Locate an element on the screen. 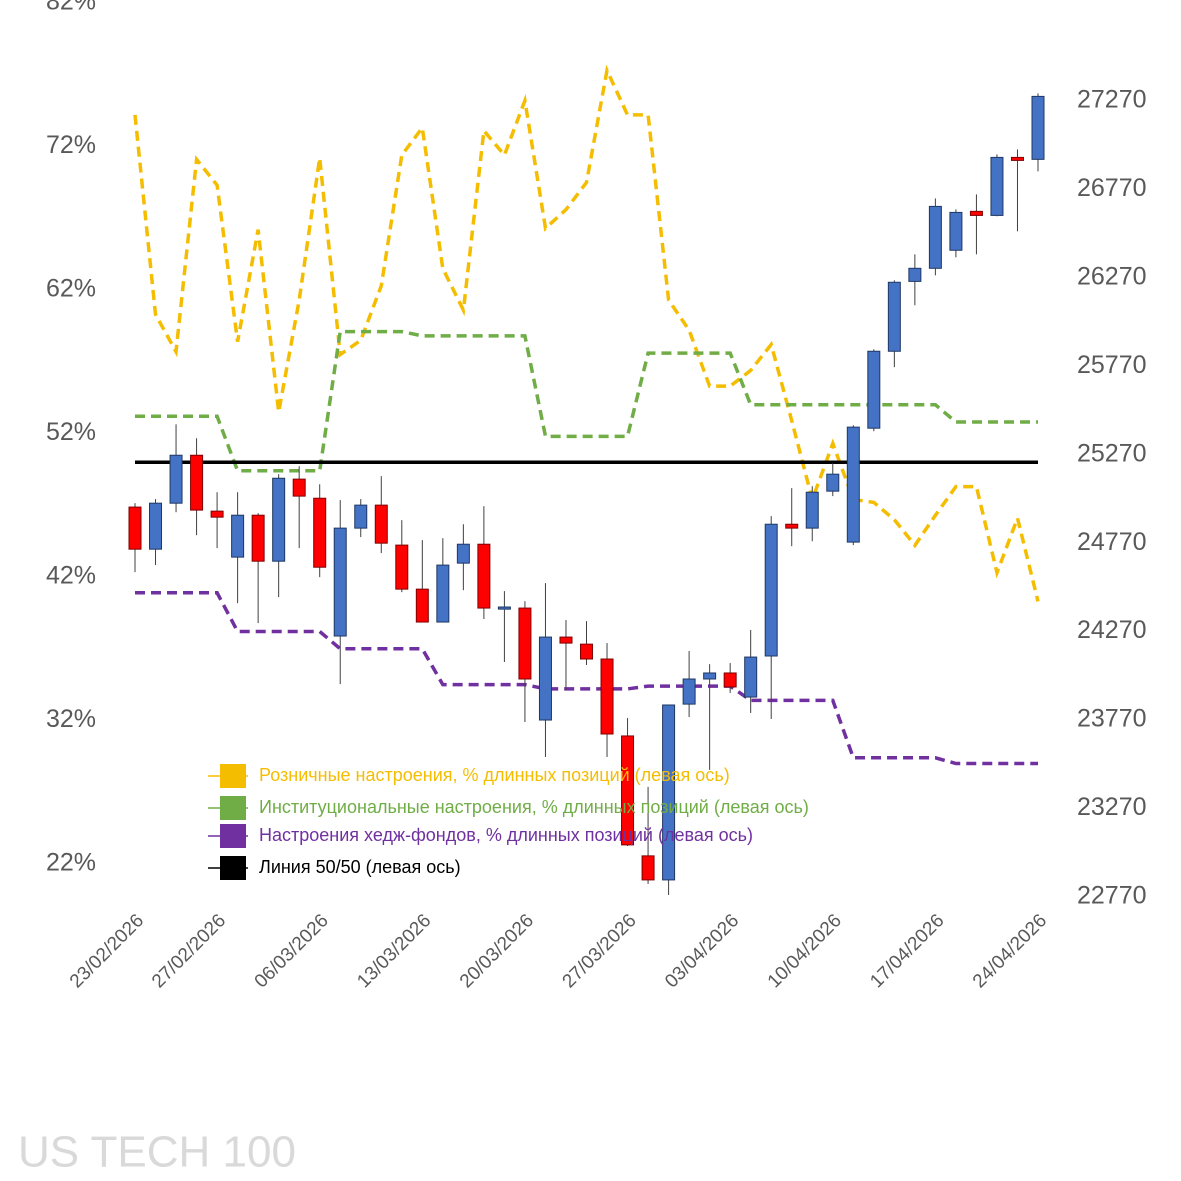  y-tick-label: 32% is located at coordinates (71, 719).